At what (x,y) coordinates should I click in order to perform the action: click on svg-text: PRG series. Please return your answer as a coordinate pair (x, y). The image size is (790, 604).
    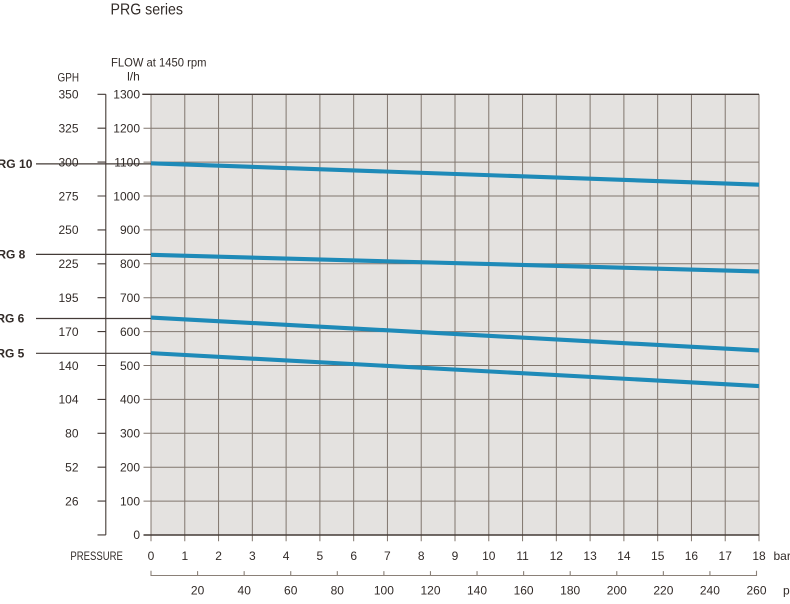
    Looking at the image, I should click on (147, 9).